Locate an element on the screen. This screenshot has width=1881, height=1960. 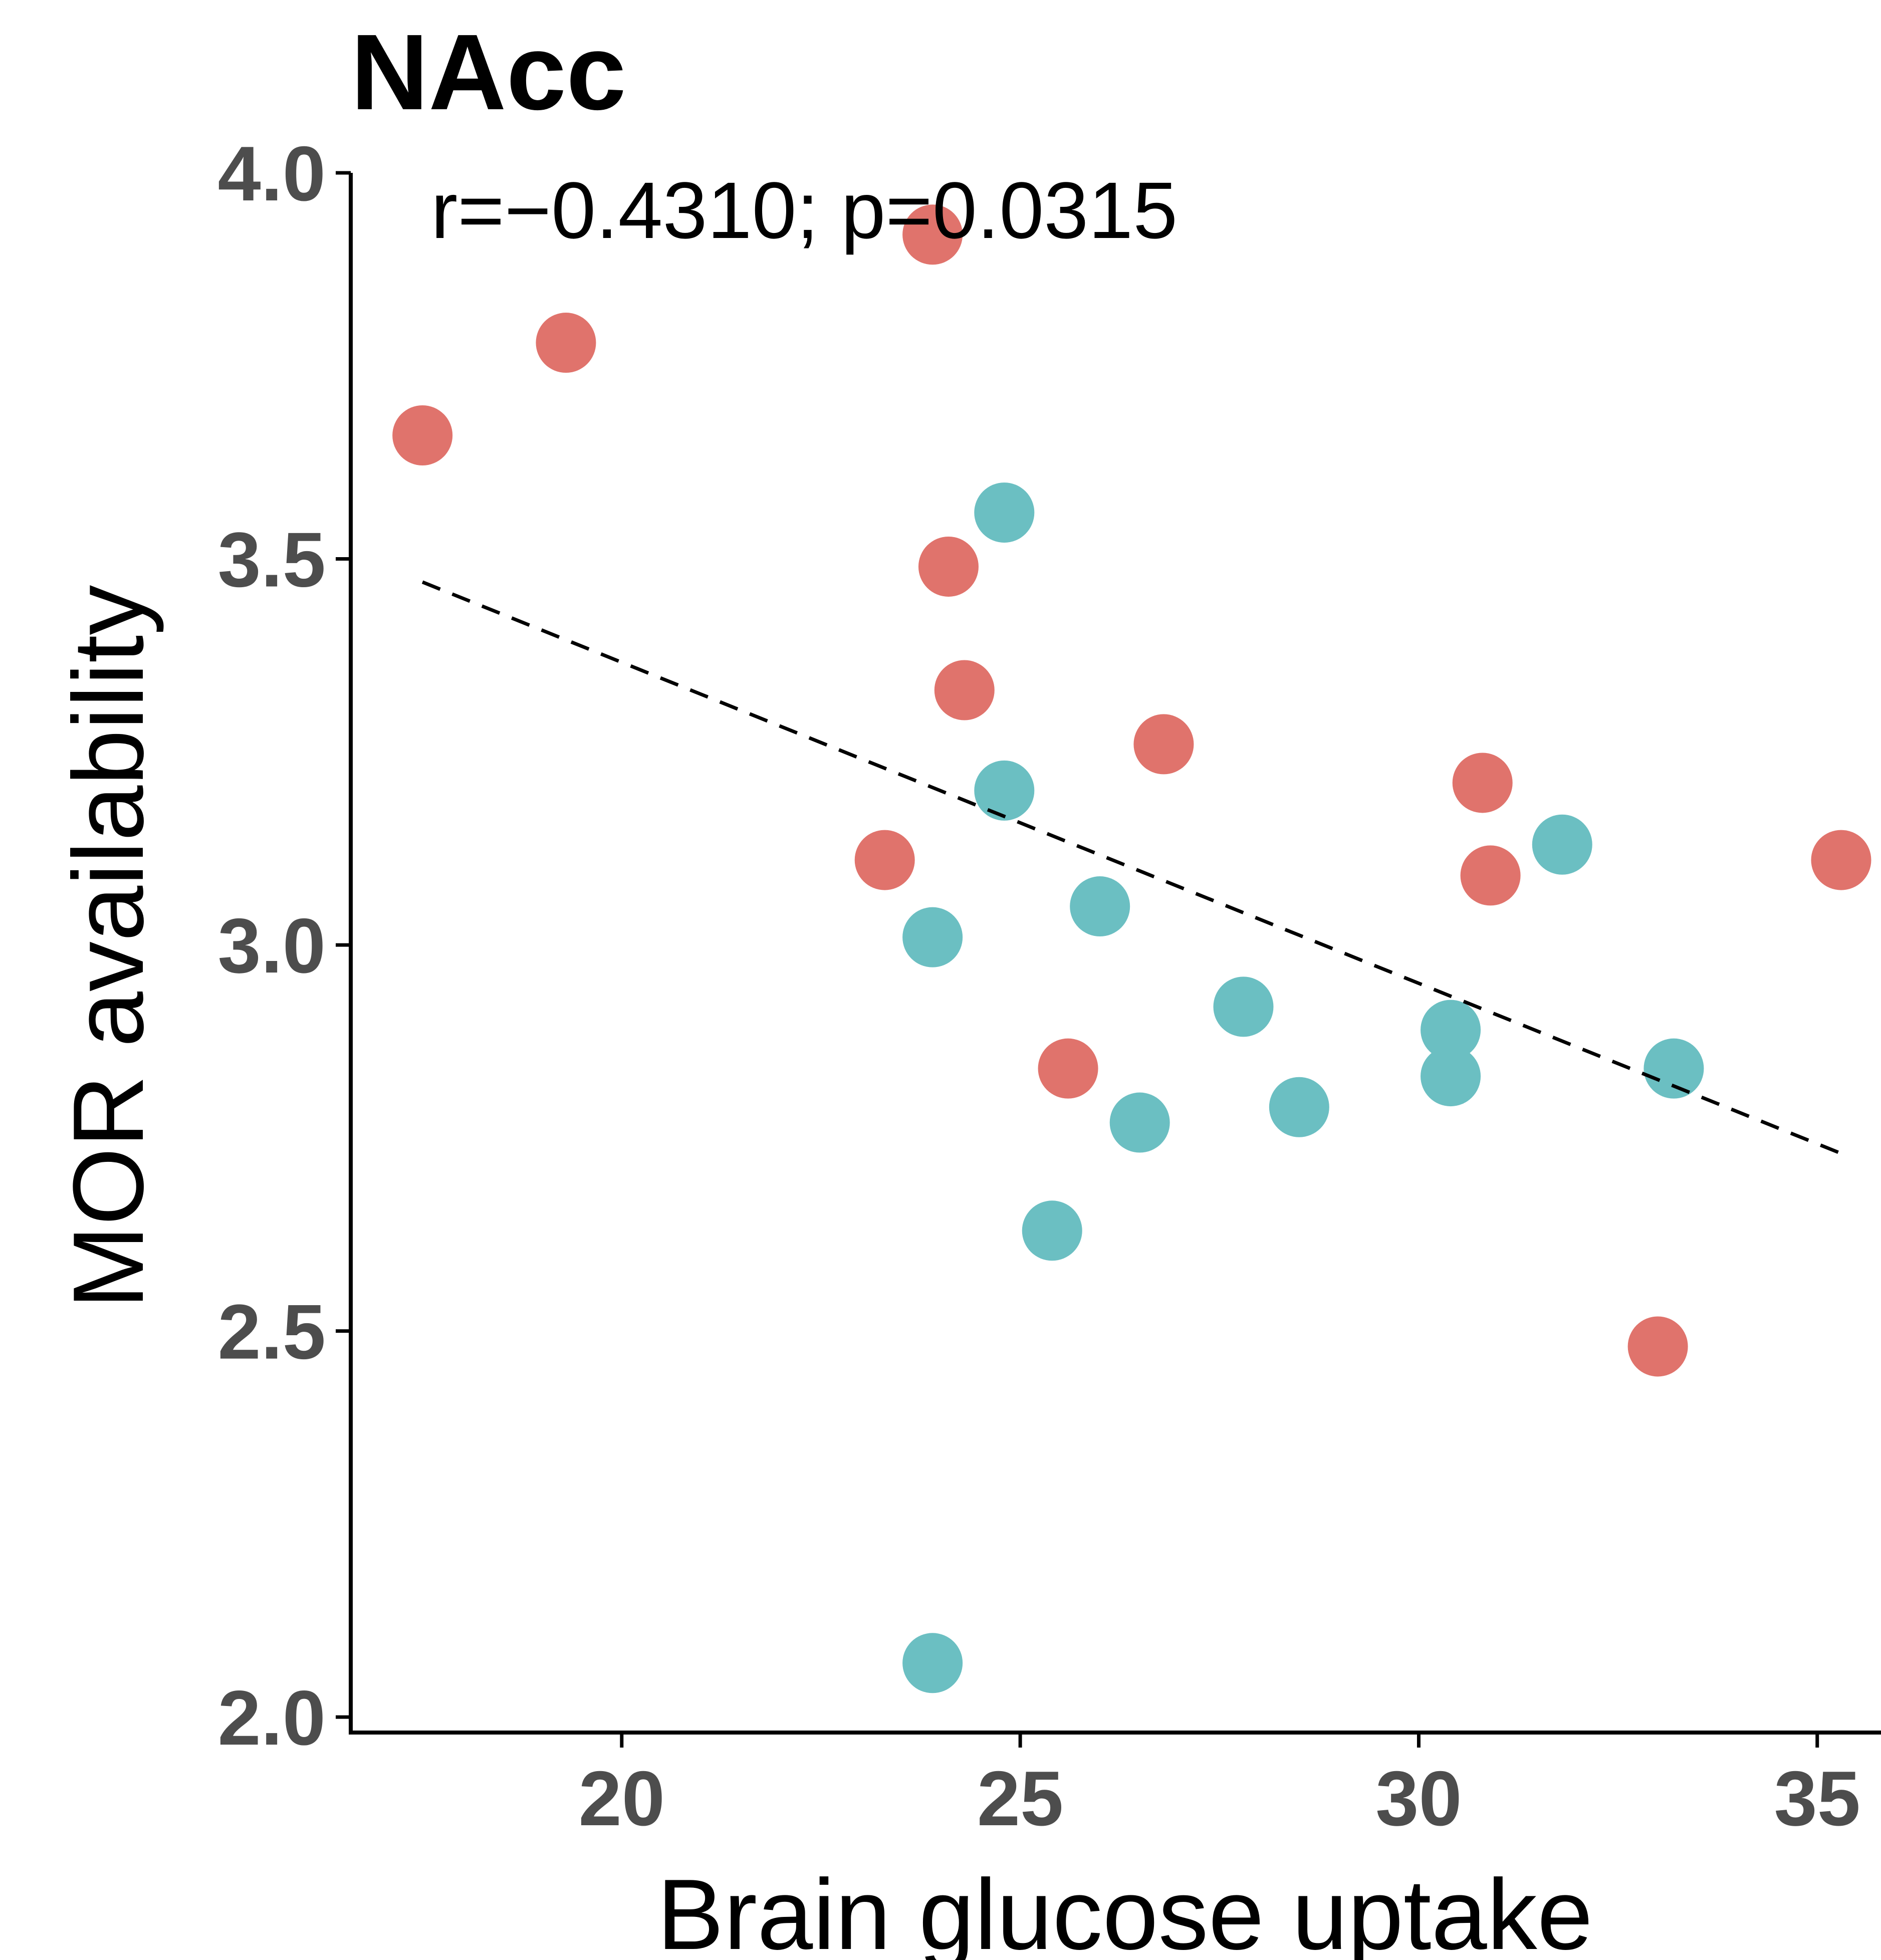
y-axis-ticks: 2.0 2.5 3.0 3.5 4.0 is located at coordinates (285, 945).